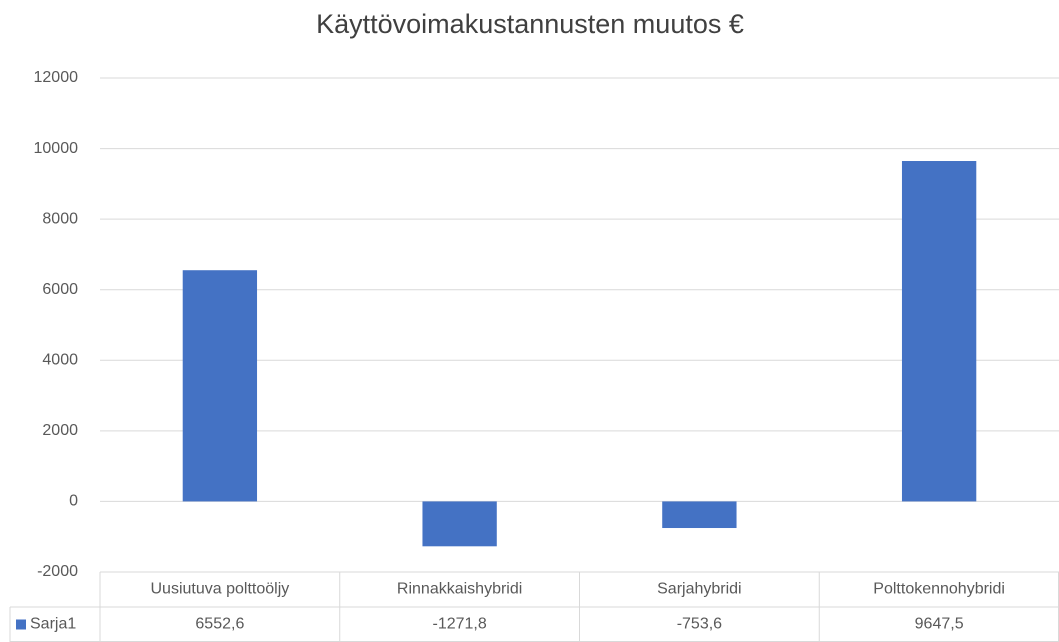  What do you see at coordinates (56, 77) in the screenshot?
I see `y-tick-label: 12000` at bounding box center [56, 77].